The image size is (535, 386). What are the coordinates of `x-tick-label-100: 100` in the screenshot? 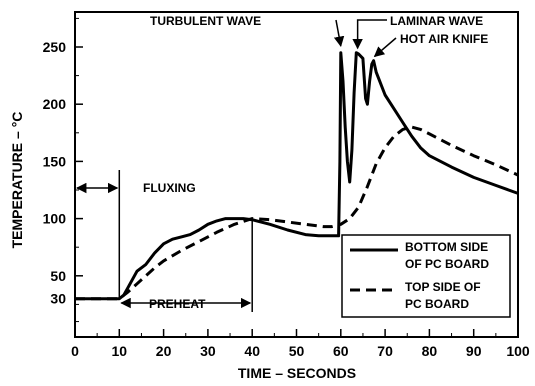 It's located at (518, 351).